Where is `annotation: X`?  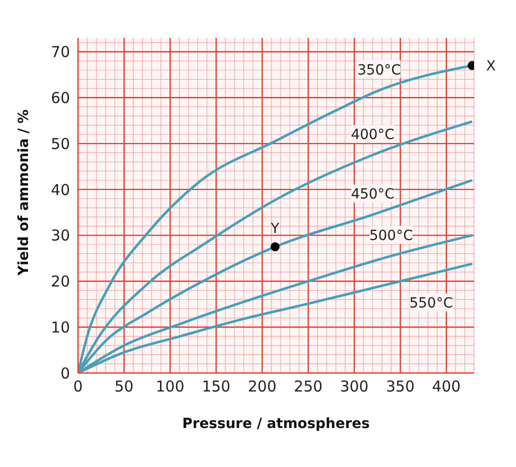 annotation: X is located at coordinates (491, 66).